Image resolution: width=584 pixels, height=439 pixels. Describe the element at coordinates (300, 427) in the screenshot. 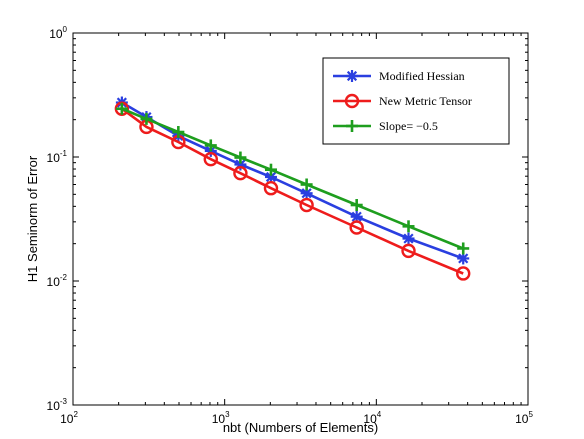

I see `x-axis-label: nbt (Numbers of Elements)` at that location.